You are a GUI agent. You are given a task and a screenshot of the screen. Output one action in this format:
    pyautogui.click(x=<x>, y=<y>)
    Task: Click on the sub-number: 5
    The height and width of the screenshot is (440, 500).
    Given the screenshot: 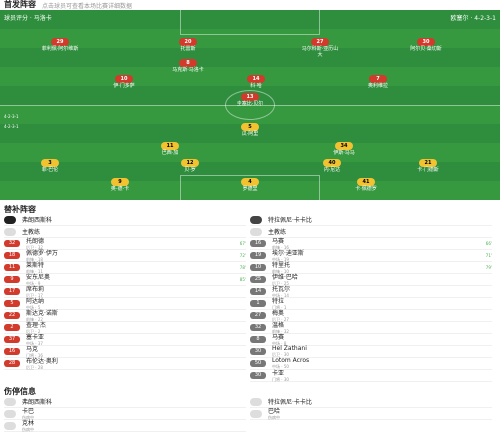 What is the action you would take?
    pyautogui.click(x=12, y=303)
    